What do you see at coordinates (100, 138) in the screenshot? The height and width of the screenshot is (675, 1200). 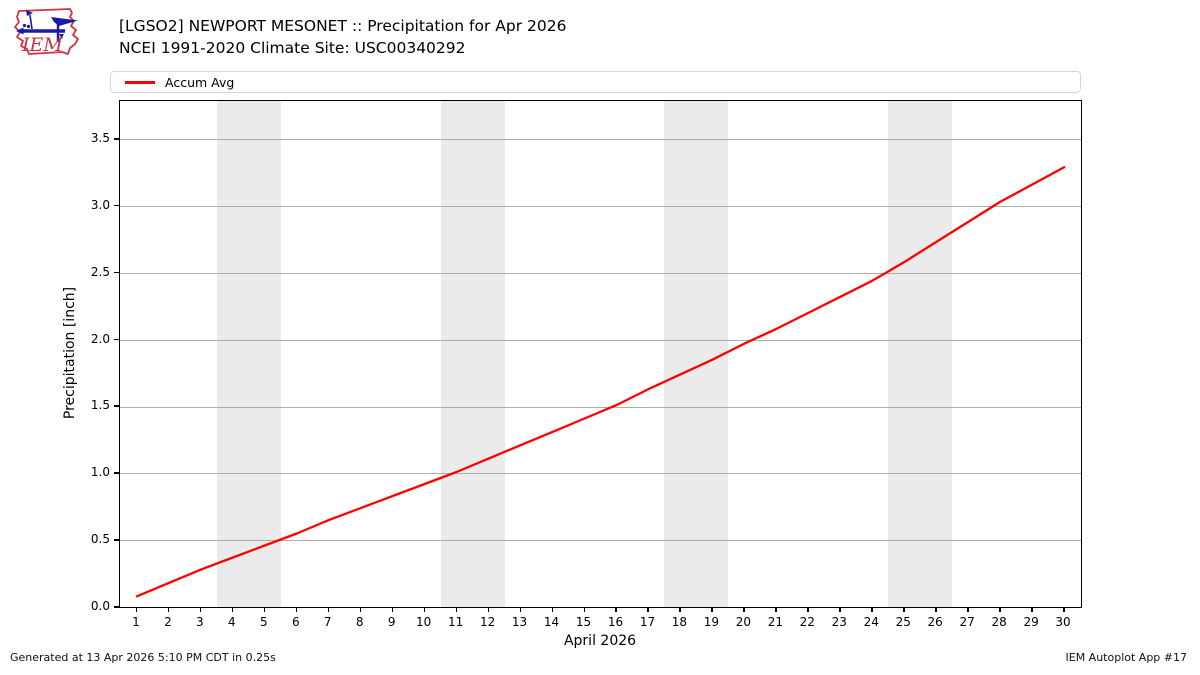 I see `y-tick-label: 3.5` at bounding box center [100, 138].